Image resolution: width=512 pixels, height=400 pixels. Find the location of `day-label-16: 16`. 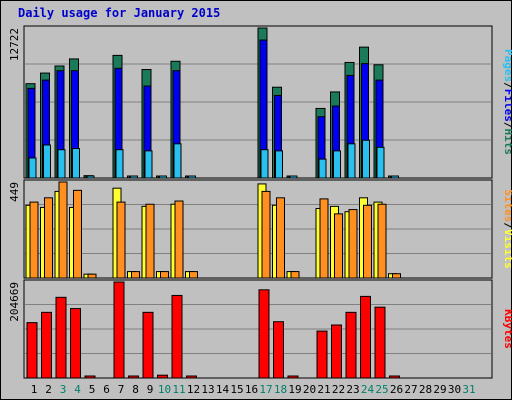

day-label-16: 16 is located at coordinates (251, 389).